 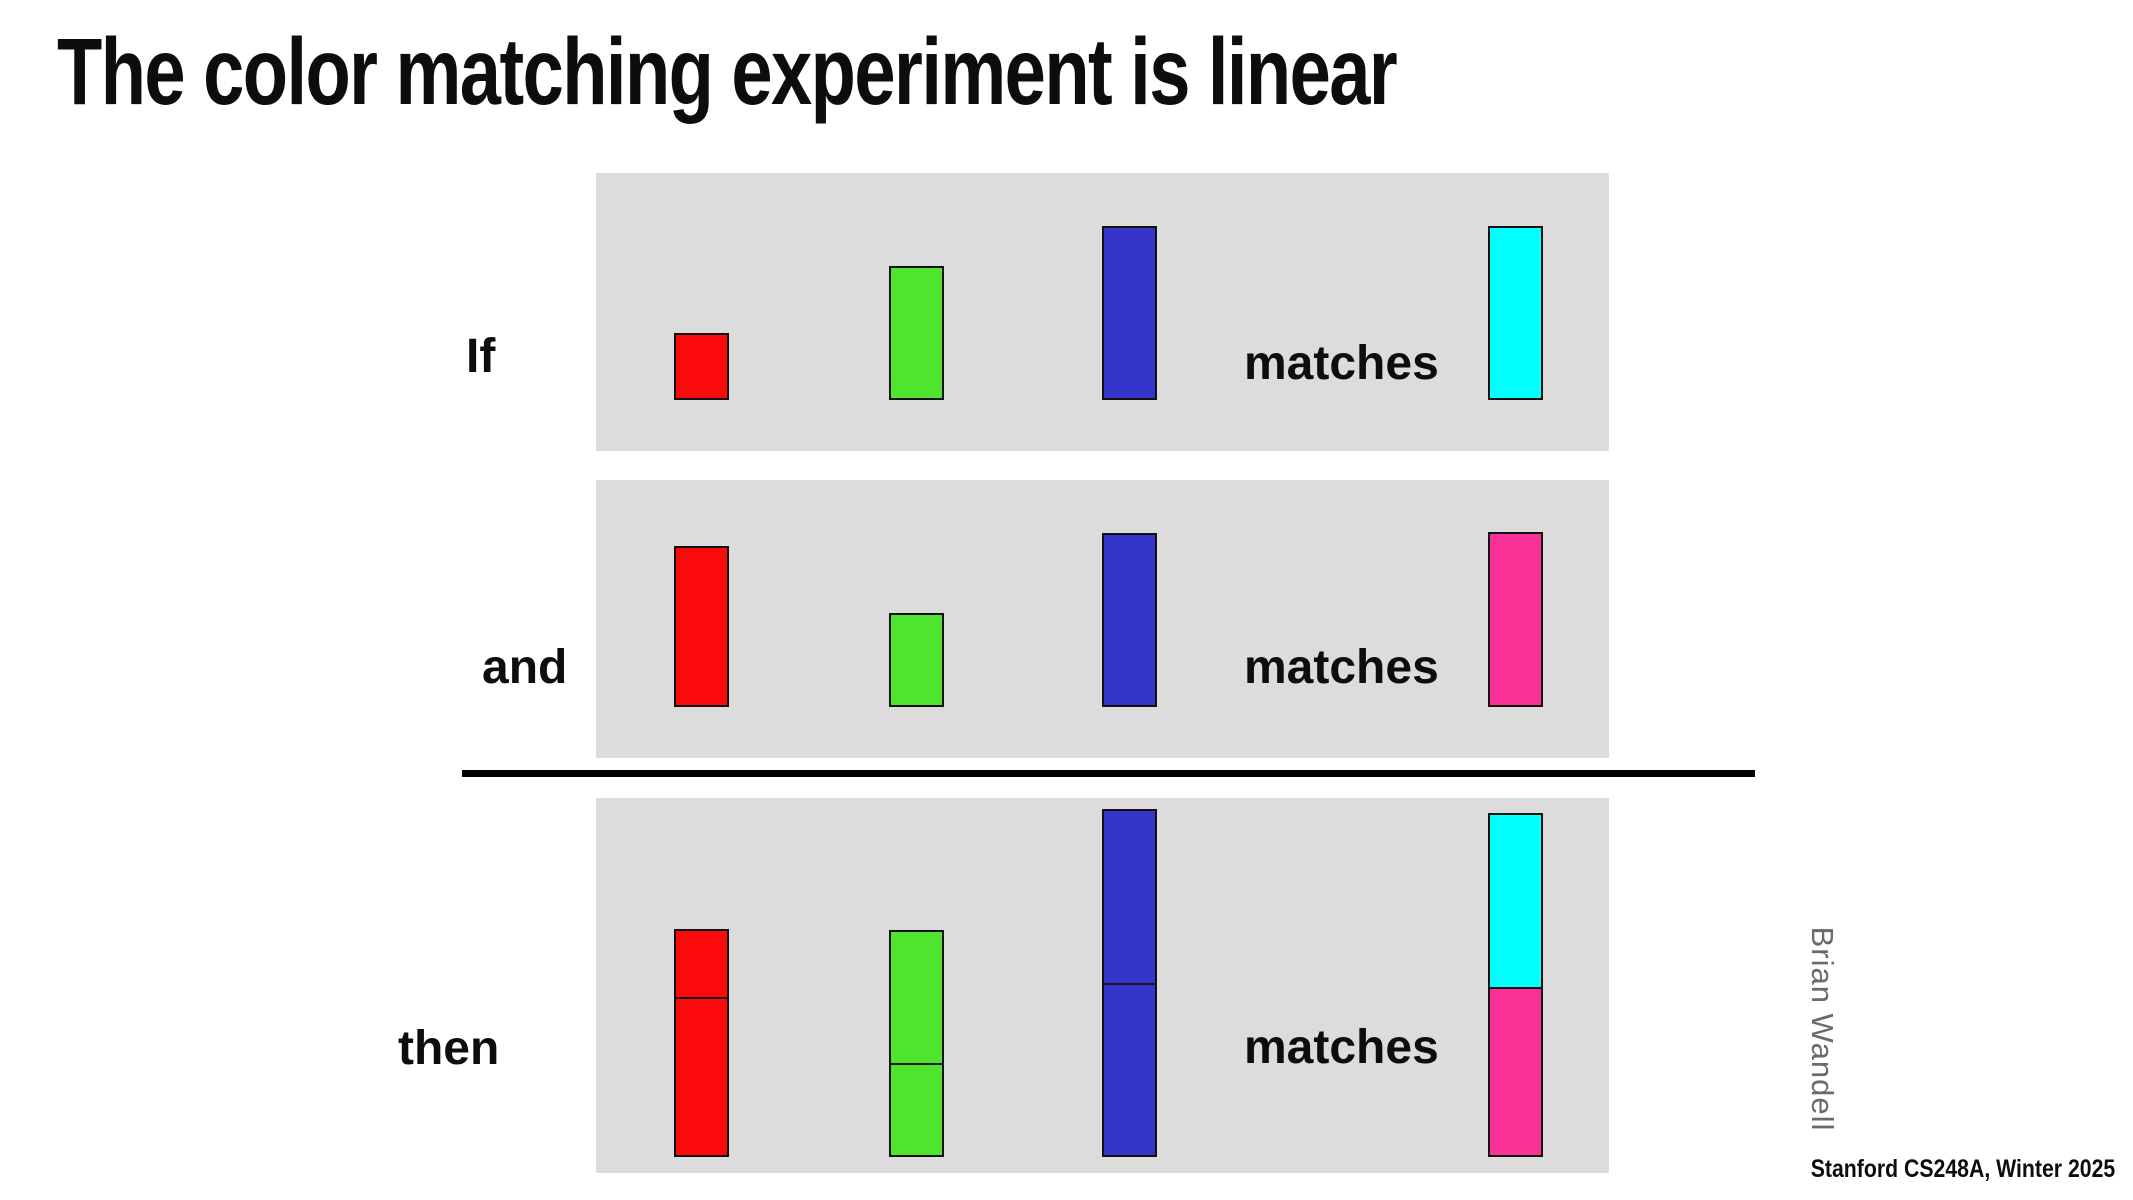 What do you see at coordinates (481, 356) in the screenshot?
I see `row-label-if: If` at bounding box center [481, 356].